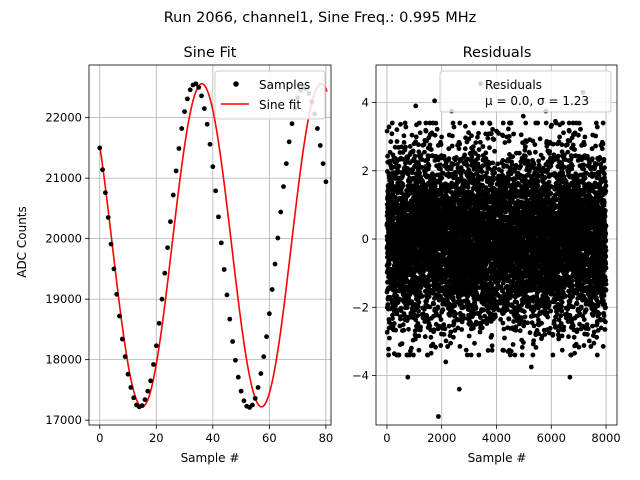 The image size is (640, 480). Describe the element at coordinates (326, 438) in the screenshot. I see `sine-fit-xtick-label: 80` at that location.